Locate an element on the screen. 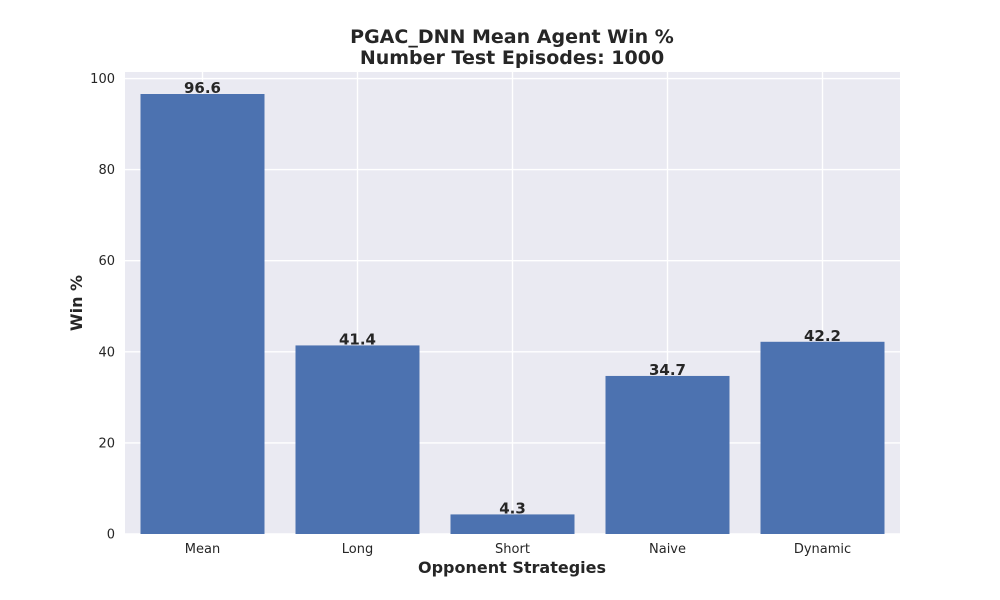 This screenshot has height=600, width=1000. chart-title-line-1: PGAC_DNN Mean Agent Win % is located at coordinates (512, 37).